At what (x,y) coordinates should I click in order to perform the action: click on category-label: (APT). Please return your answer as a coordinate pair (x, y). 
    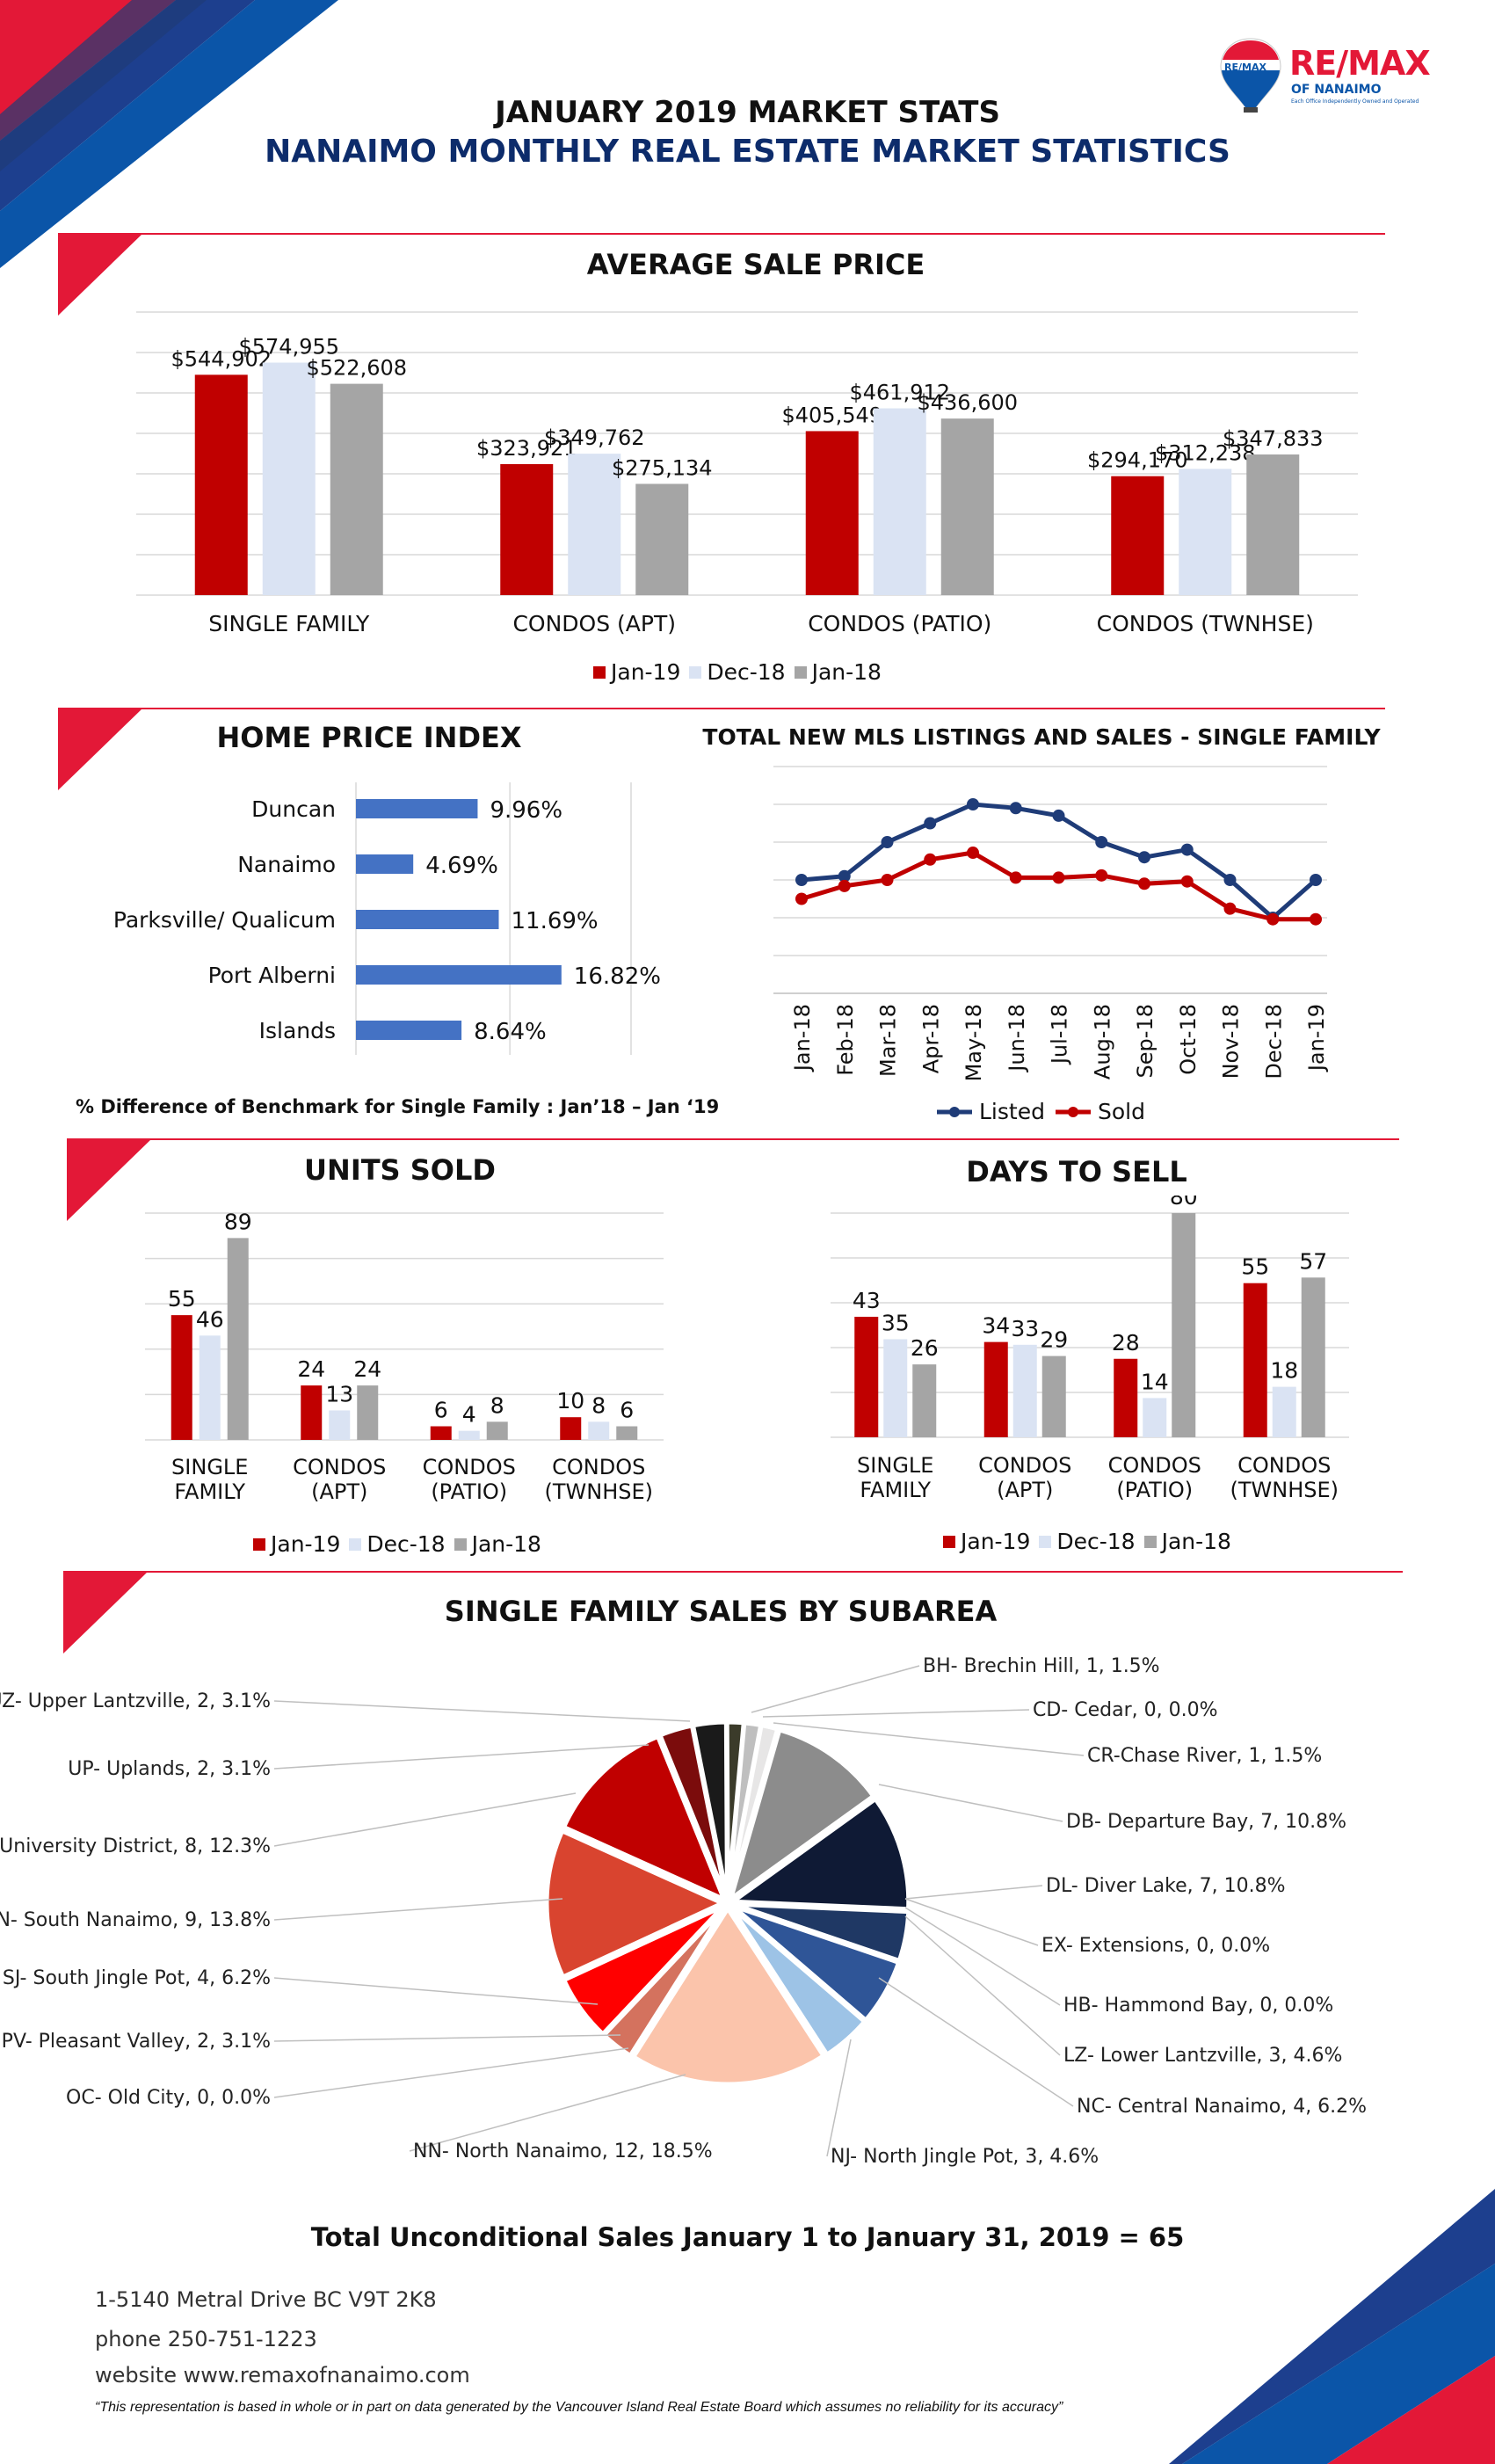
    Looking at the image, I should click on (1025, 1490).